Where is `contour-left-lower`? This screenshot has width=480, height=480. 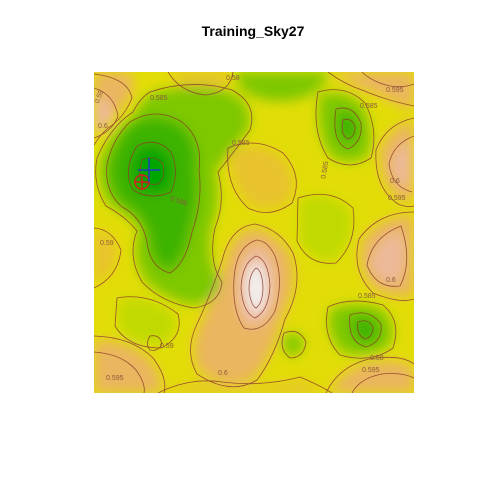 contour-left-lower is located at coordinates (147, 322).